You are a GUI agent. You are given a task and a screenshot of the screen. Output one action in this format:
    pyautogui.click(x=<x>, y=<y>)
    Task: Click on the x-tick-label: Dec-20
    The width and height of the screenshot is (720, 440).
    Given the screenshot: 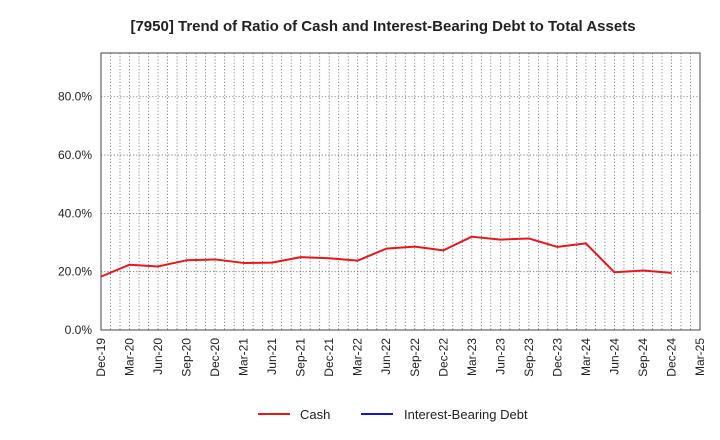 What is the action you would take?
    pyautogui.click(x=215, y=357)
    